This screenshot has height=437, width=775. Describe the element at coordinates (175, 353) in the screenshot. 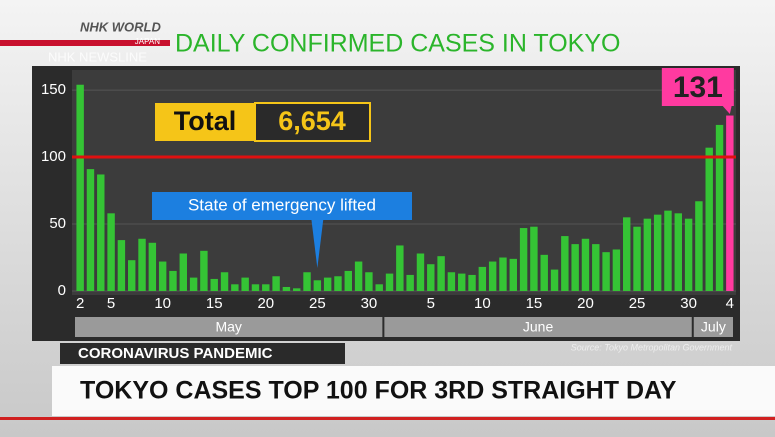

I see `topic: CORONAVIRUS PANDEMIC` at that location.